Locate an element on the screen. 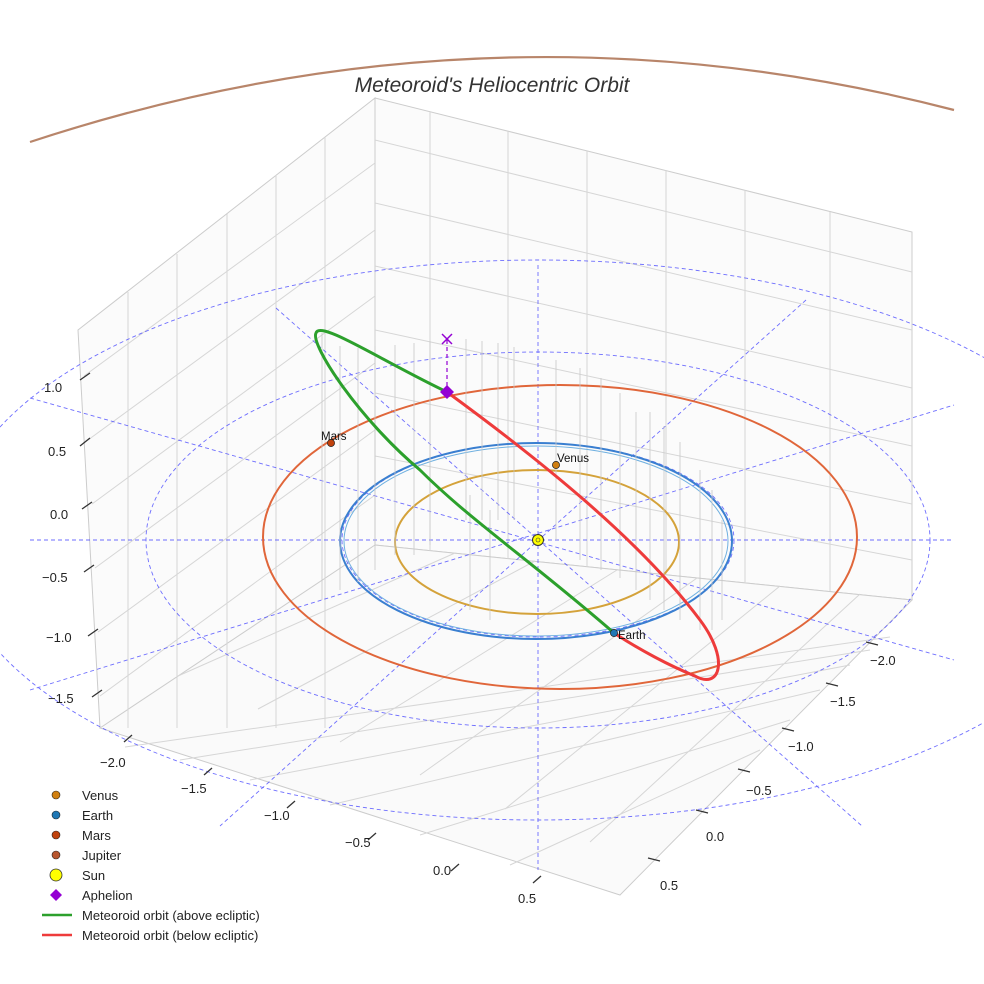  meteoroid-orbit-above is located at coordinates (464, 482).